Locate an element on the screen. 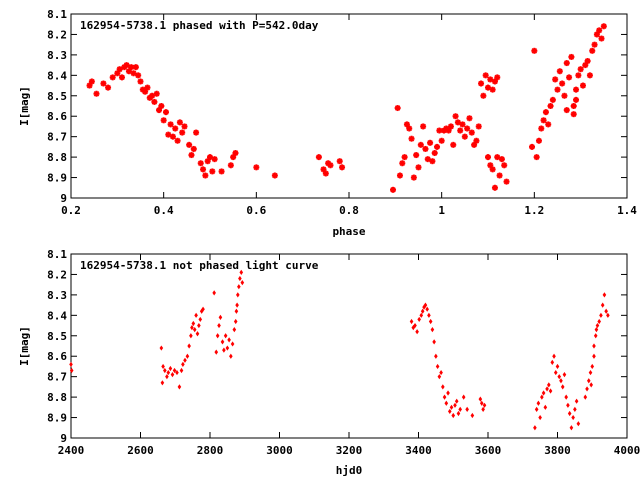 The height and width of the screenshot is (480, 640). y-tick-label: 8.9 is located at coordinates (57, 178).